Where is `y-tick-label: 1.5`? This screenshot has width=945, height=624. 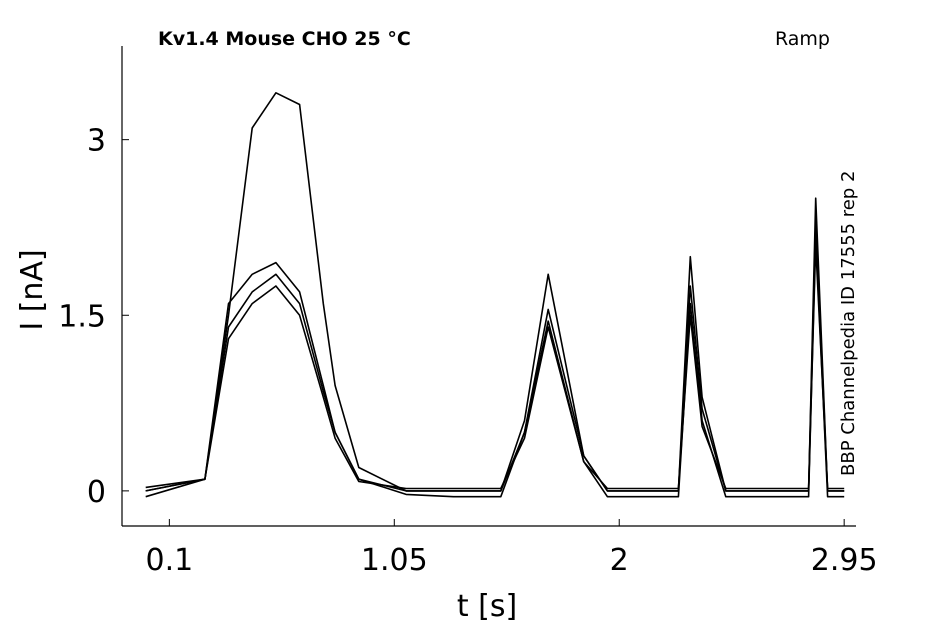 y-tick-label: 1.5 is located at coordinates (82, 316).